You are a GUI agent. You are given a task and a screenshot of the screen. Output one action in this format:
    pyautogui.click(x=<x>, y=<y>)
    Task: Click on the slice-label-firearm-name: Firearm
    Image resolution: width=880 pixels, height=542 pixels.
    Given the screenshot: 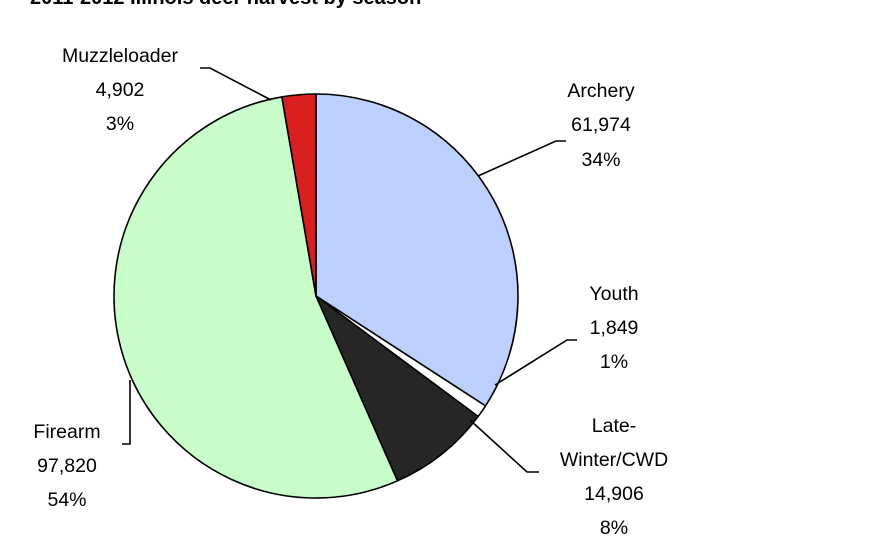 What is the action you would take?
    pyautogui.click(x=66, y=432)
    